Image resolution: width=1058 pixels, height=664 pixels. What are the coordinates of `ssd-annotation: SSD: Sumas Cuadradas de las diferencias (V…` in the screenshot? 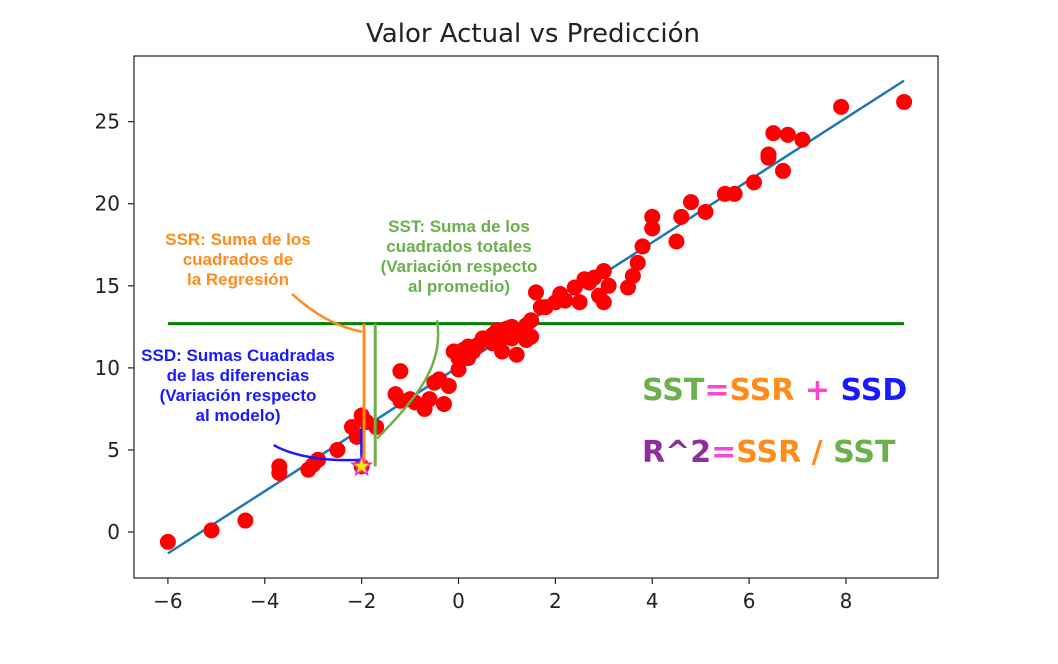 It's located at (238, 385).